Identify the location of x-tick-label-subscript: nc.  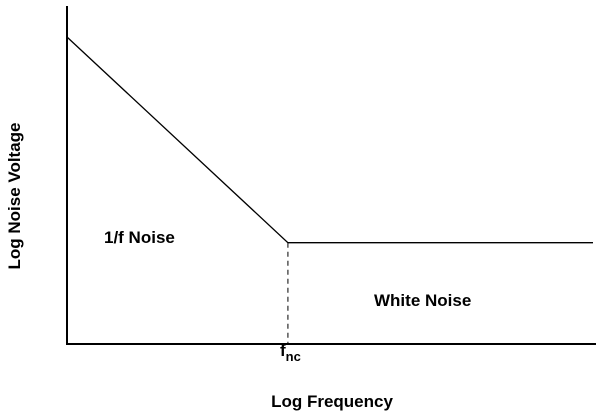
(293, 356).